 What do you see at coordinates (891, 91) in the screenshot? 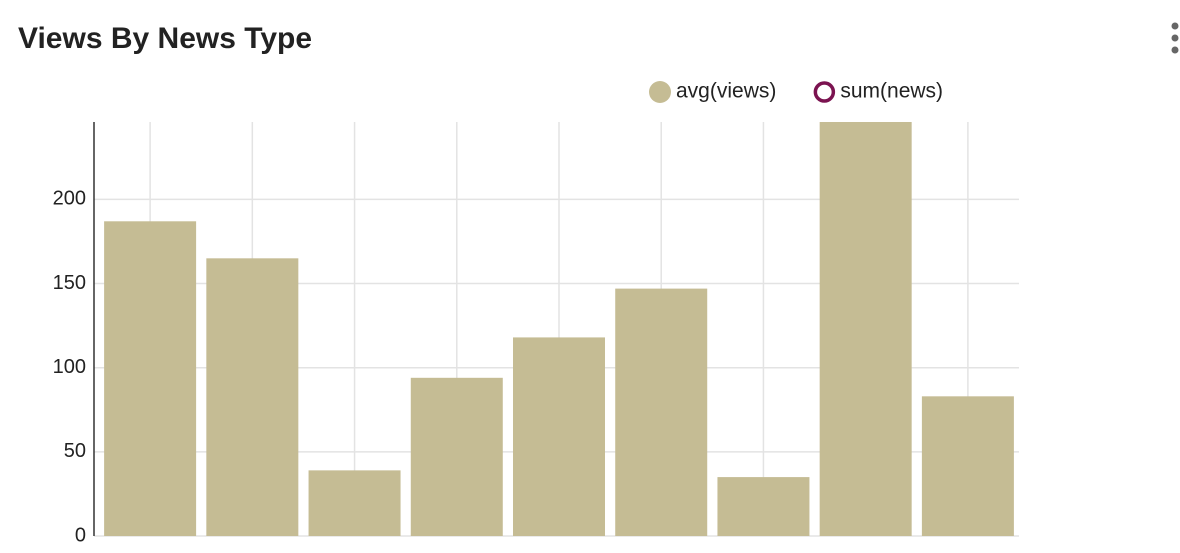
I see `legend-label: sum(news)` at bounding box center [891, 91].